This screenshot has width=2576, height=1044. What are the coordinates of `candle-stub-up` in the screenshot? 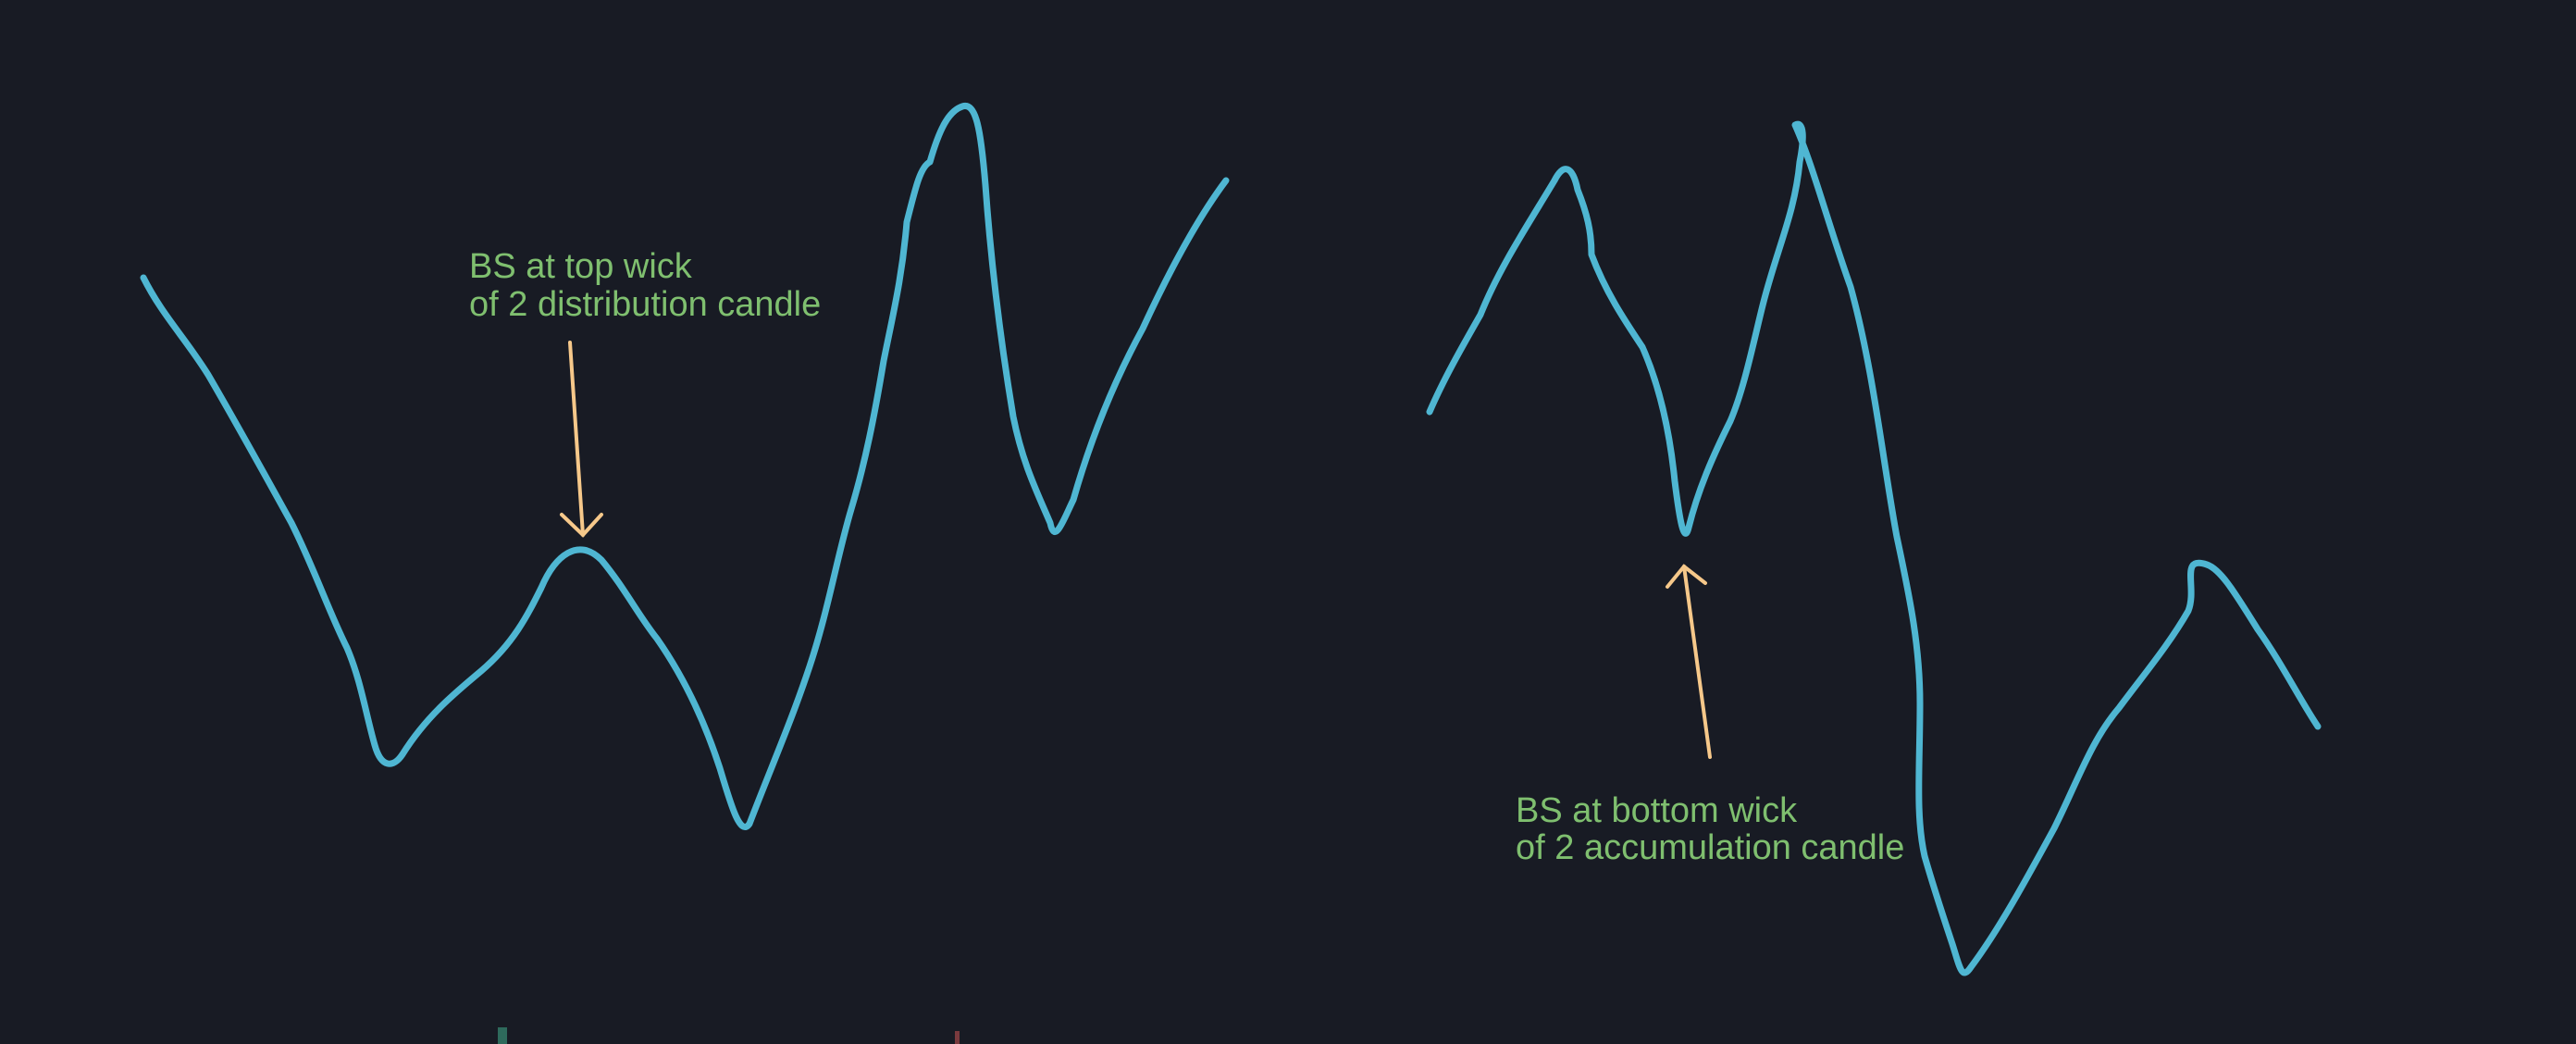 It's located at (503, 1035).